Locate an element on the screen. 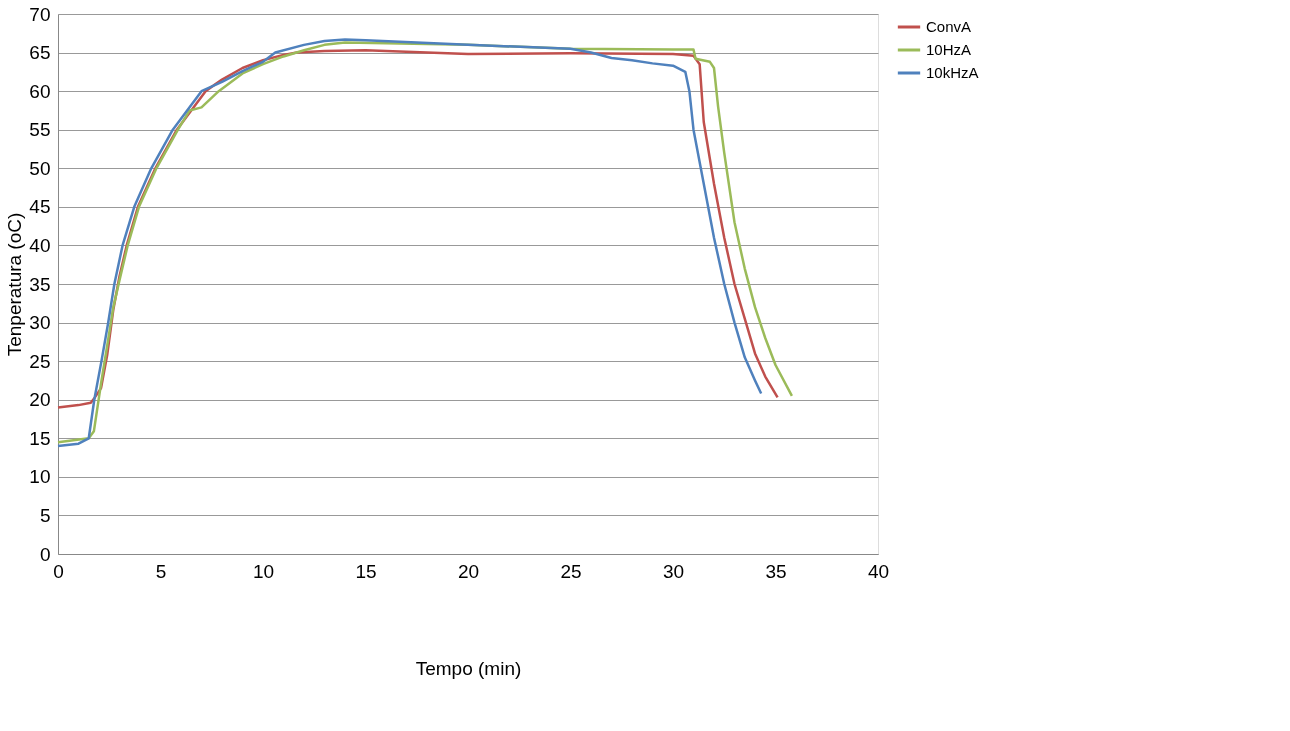  y-tick-label: 5 is located at coordinates (45, 515).